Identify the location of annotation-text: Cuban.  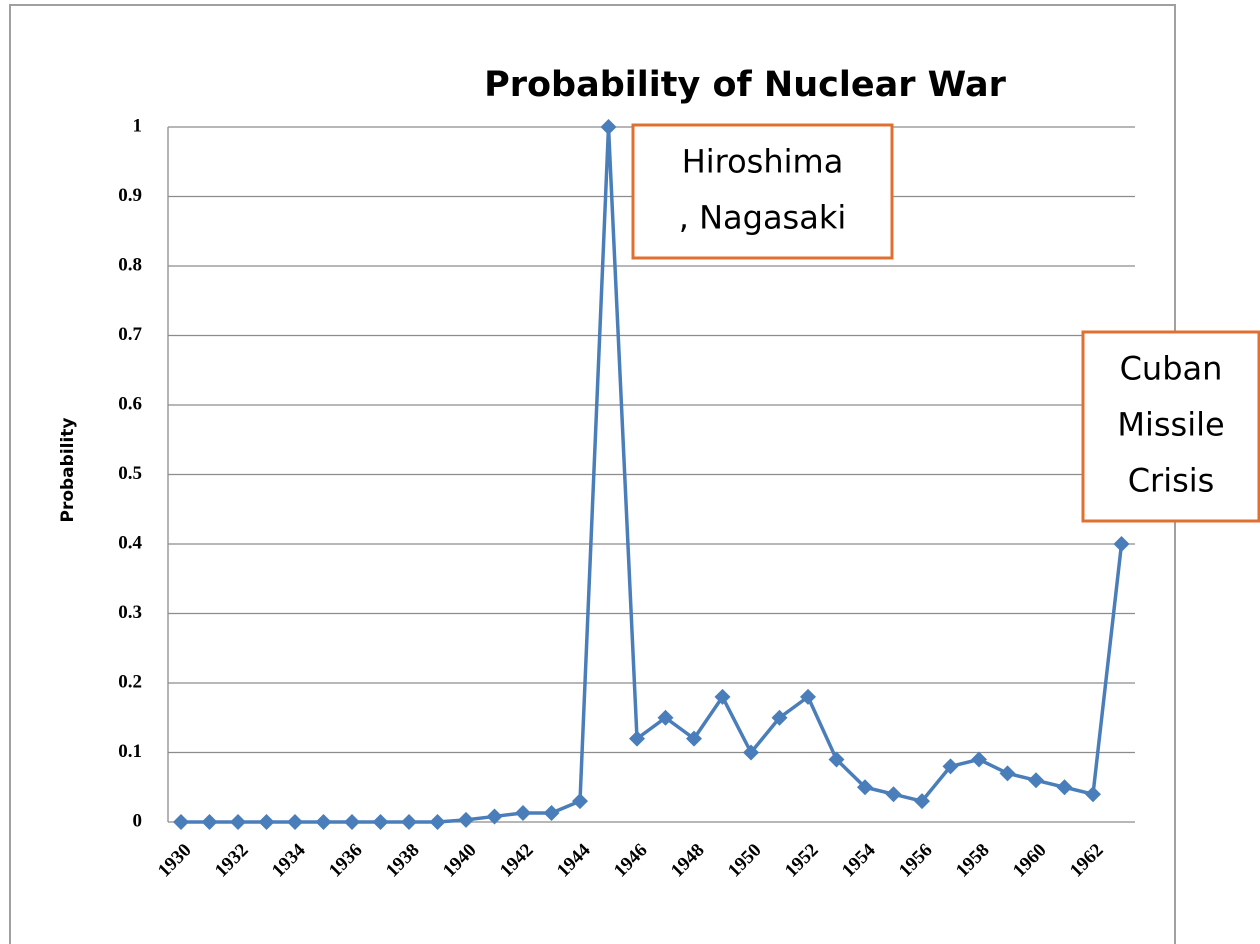
(1171, 369).